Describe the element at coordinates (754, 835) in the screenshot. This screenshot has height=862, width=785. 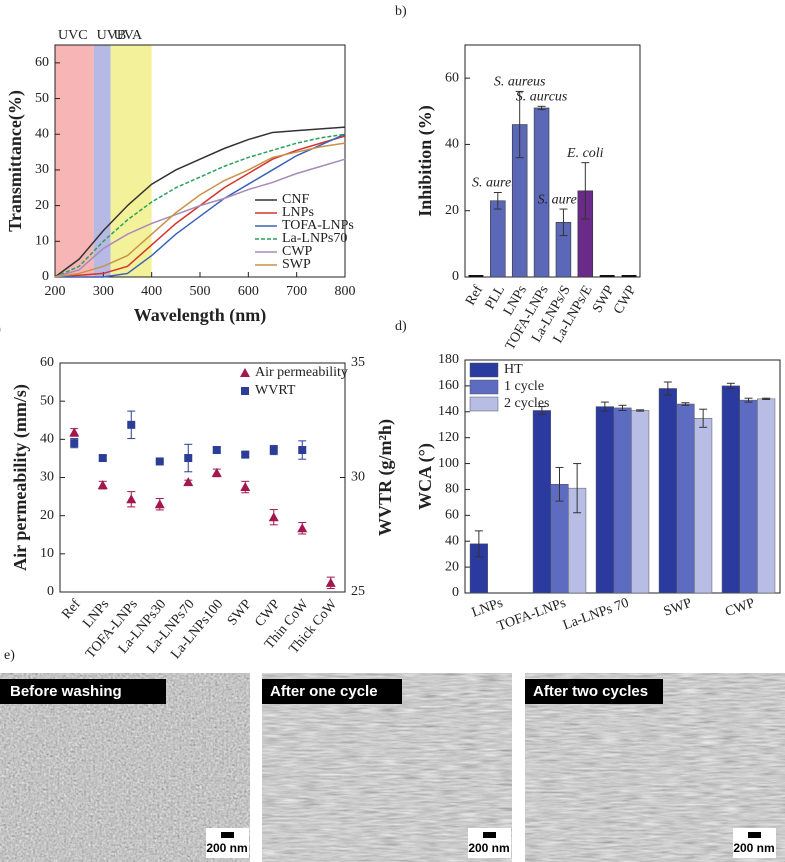
I see `scale-bar` at that location.